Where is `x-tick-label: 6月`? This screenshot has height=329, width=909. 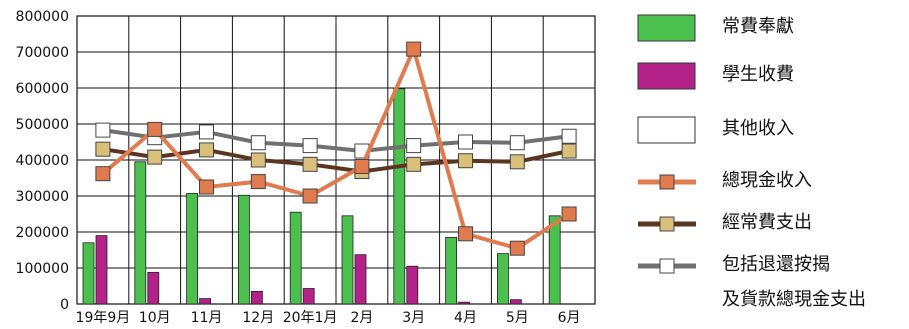 x-tick-label: 6月 is located at coordinates (569, 318).